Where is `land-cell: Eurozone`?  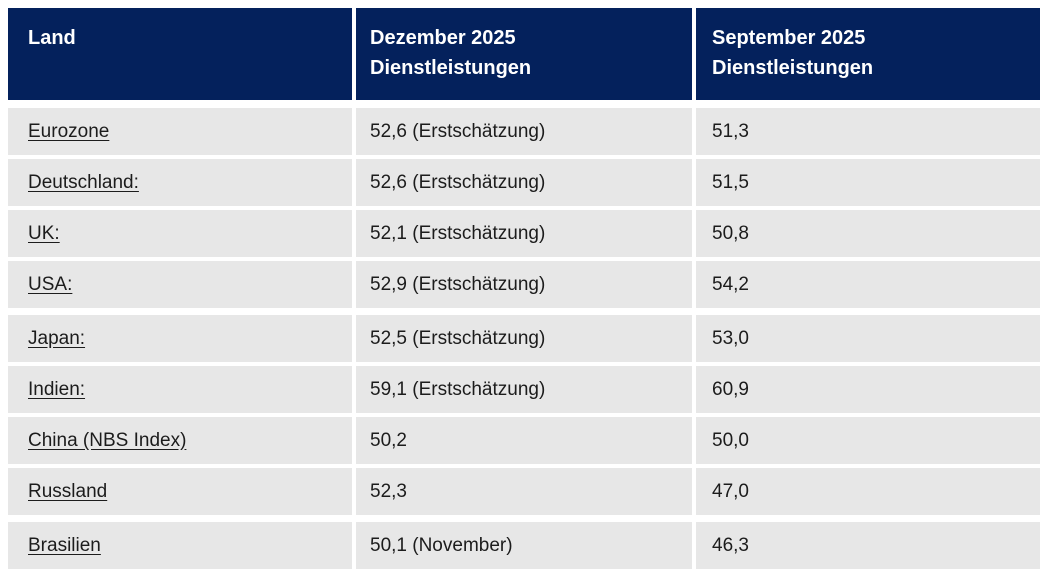 land-cell: Eurozone is located at coordinates (180, 131).